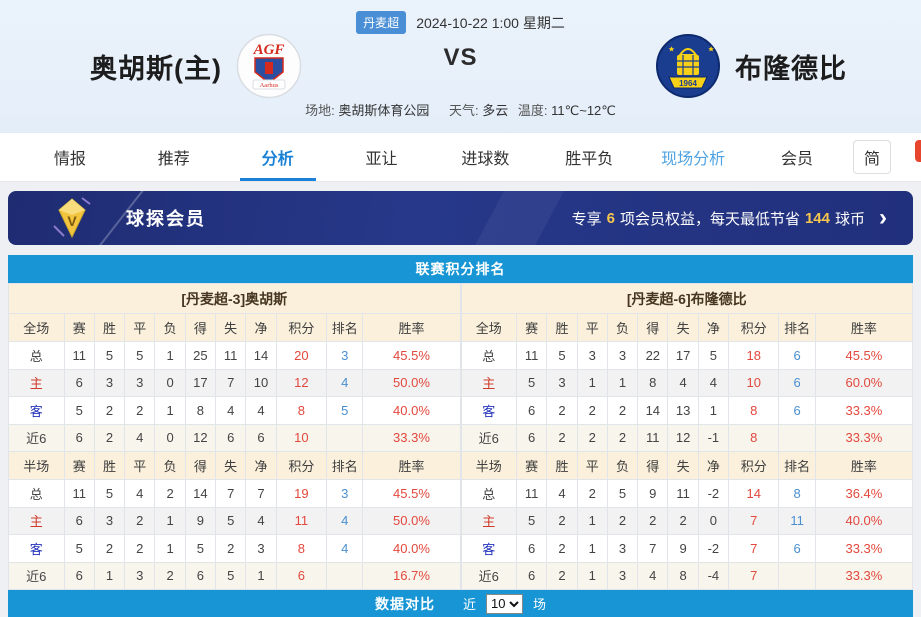 Image resolution: width=921 pixels, height=617 pixels. I want to click on points-cell: 19, so click(301, 493).